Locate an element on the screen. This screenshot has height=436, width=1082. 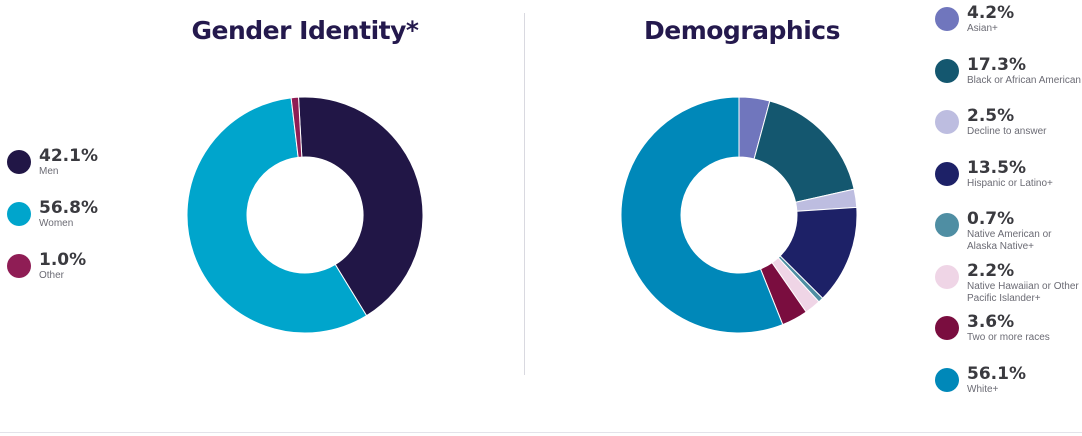
legend-value: 56.8% is located at coordinates (68, 208).